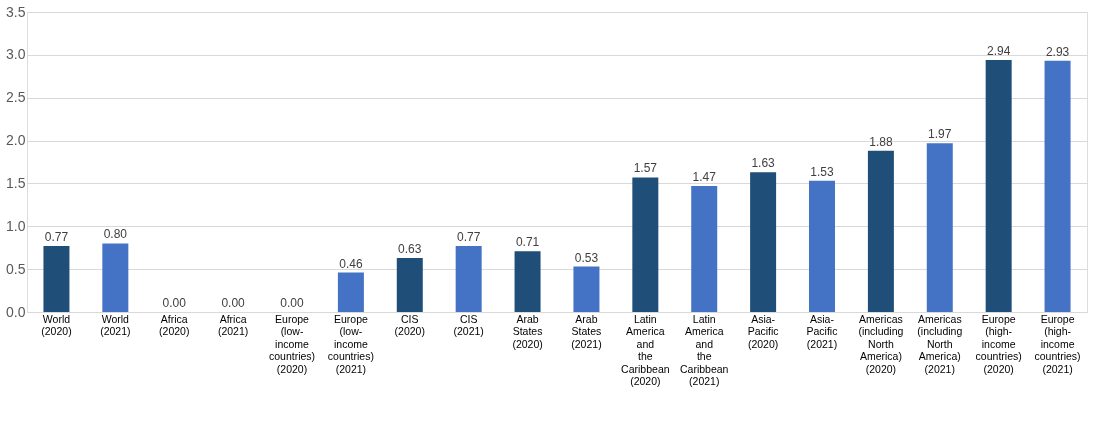  Describe the element at coordinates (56, 324) in the screenshot. I see `x-tick-label: World (2020)` at that location.